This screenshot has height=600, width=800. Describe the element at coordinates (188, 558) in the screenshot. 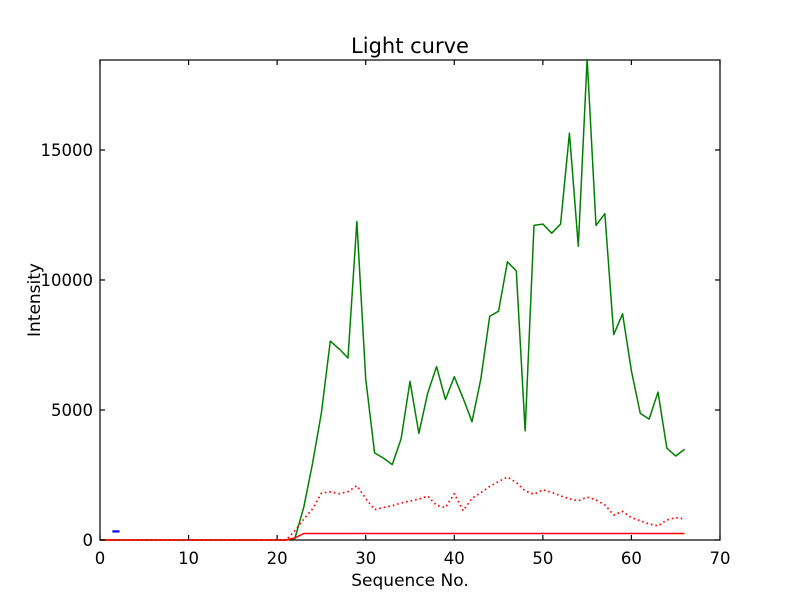

I see `x-tick-label: 10` at that location.